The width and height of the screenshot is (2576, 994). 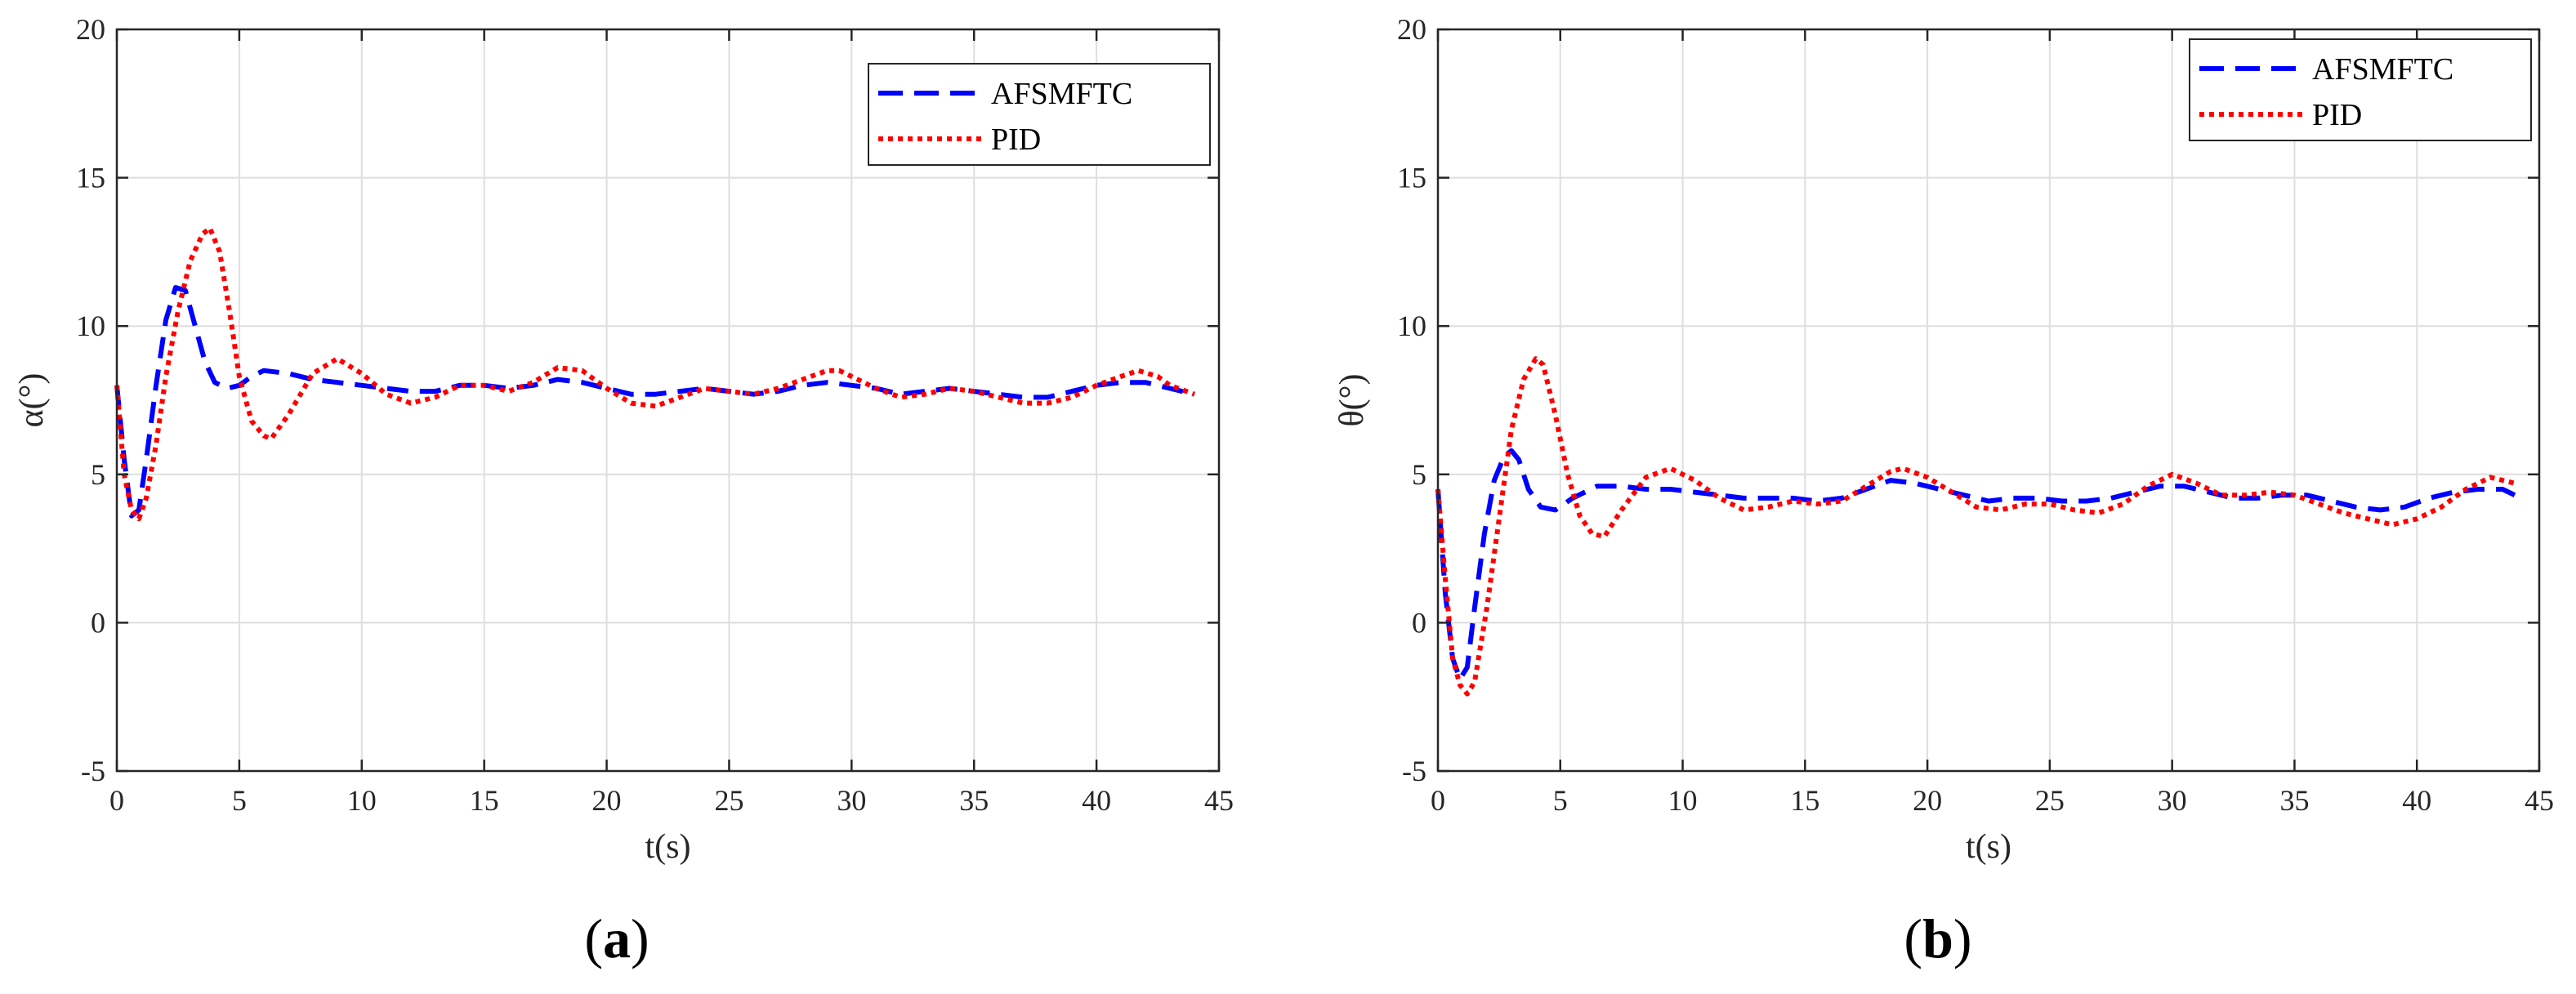 What do you see at coordinates (617, 938) in the screenshot?
I see `caption-a: (a)` at bounding box center [617, 938].